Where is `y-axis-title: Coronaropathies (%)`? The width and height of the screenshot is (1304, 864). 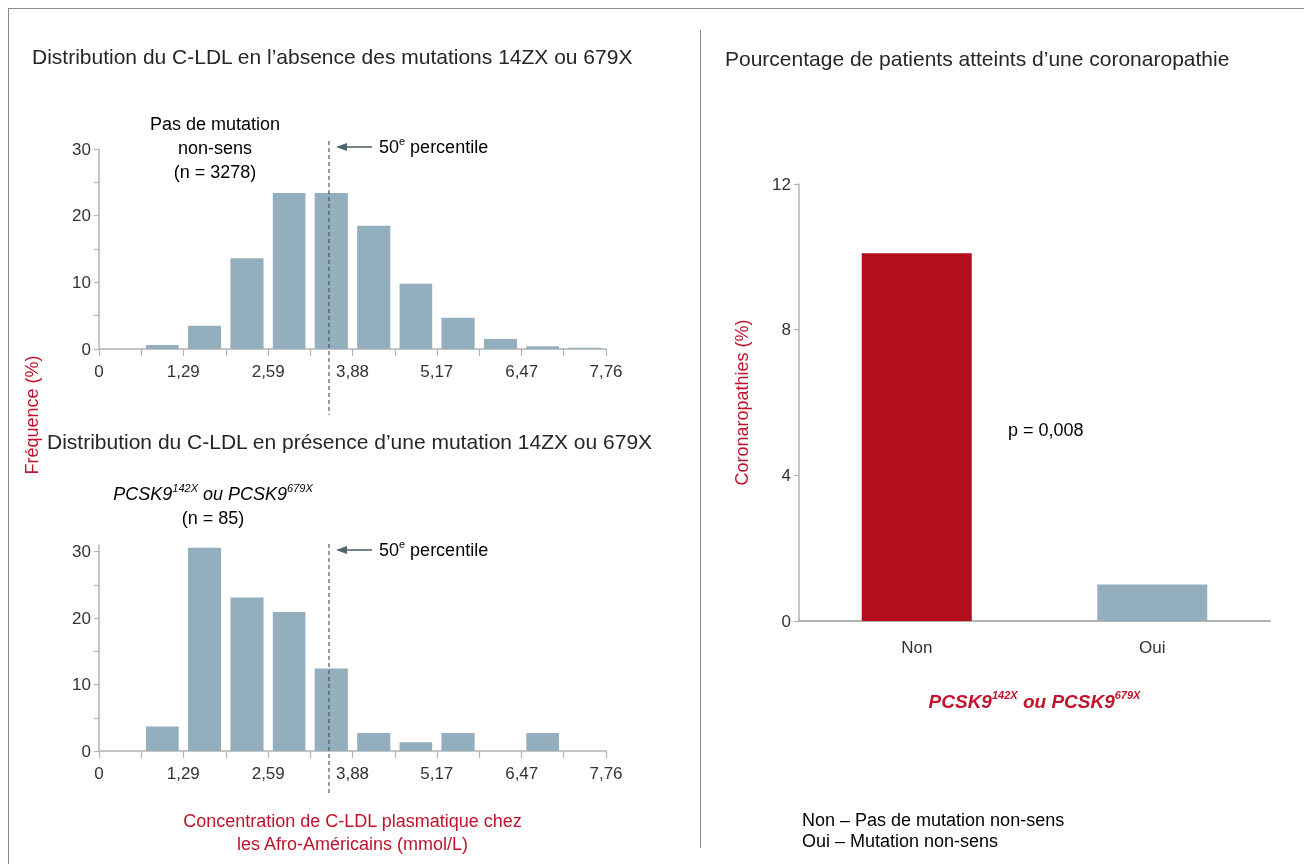 y-axis-title: Coronaropathies (%) is located at coordinates (741, 402).